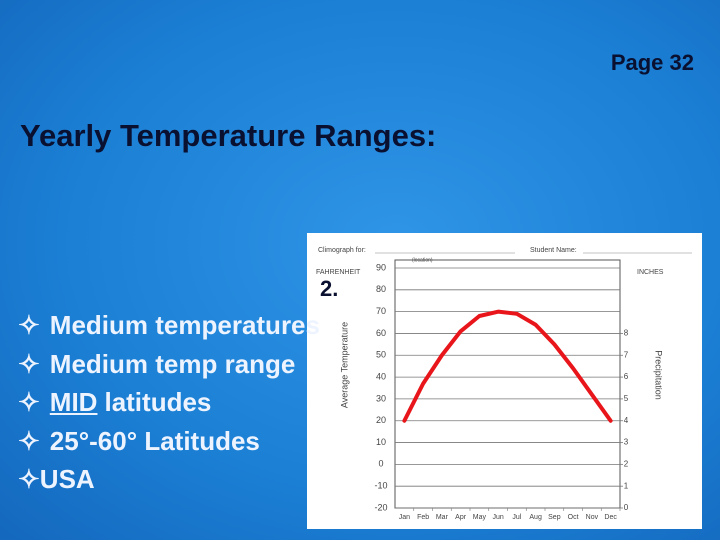 The width and height of the screenshot is (720, 540). I want to click on x-tick-label: Feb, so click(423, 517).